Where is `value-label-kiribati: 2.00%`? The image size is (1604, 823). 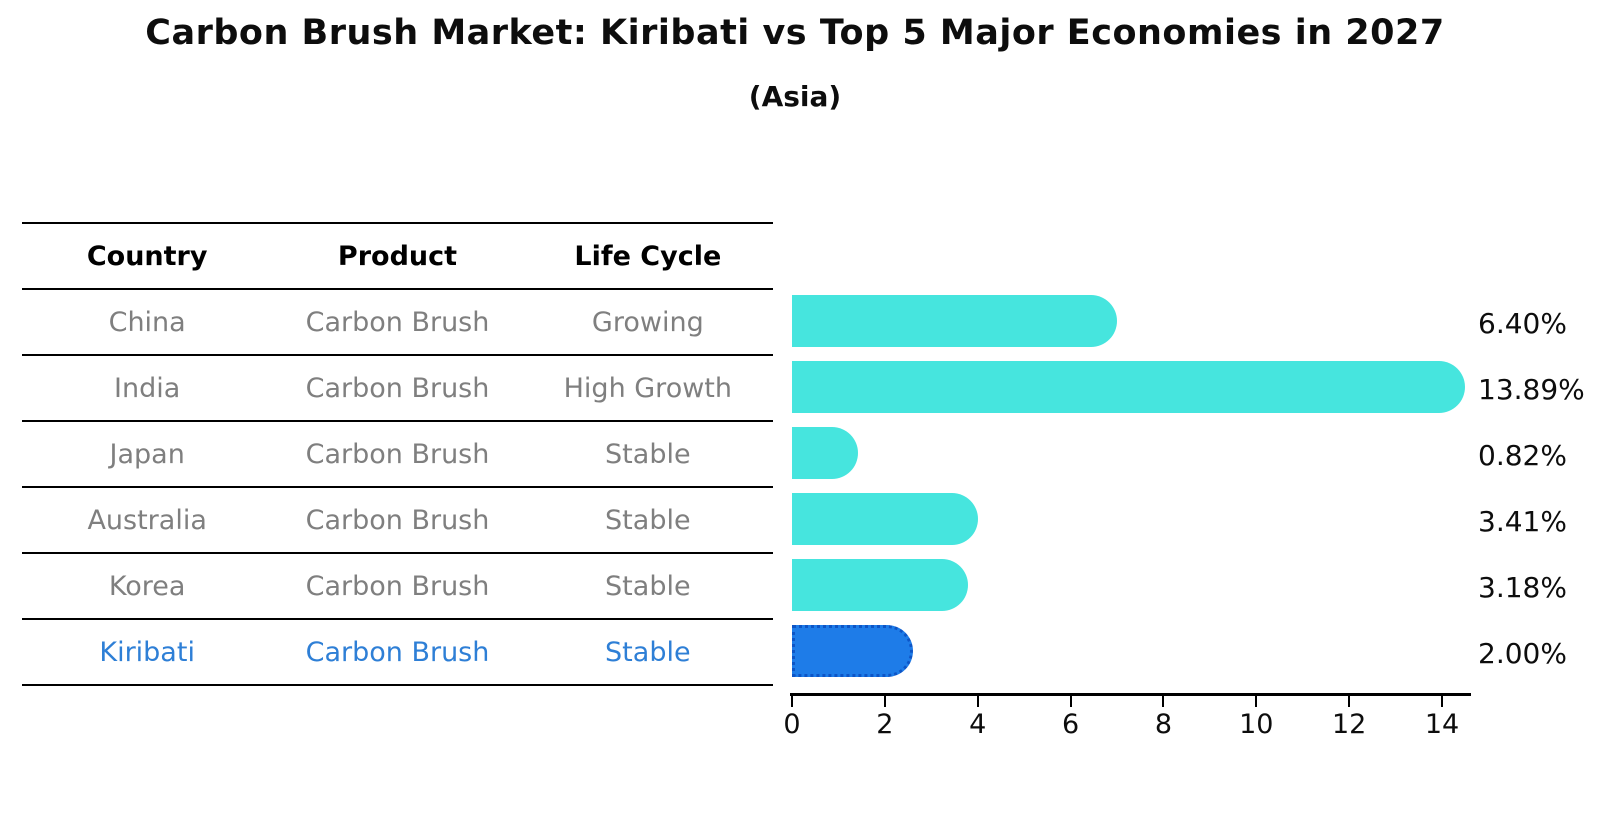 value-label-kiribati: 2.00% is located at coordinates (1522, 653).